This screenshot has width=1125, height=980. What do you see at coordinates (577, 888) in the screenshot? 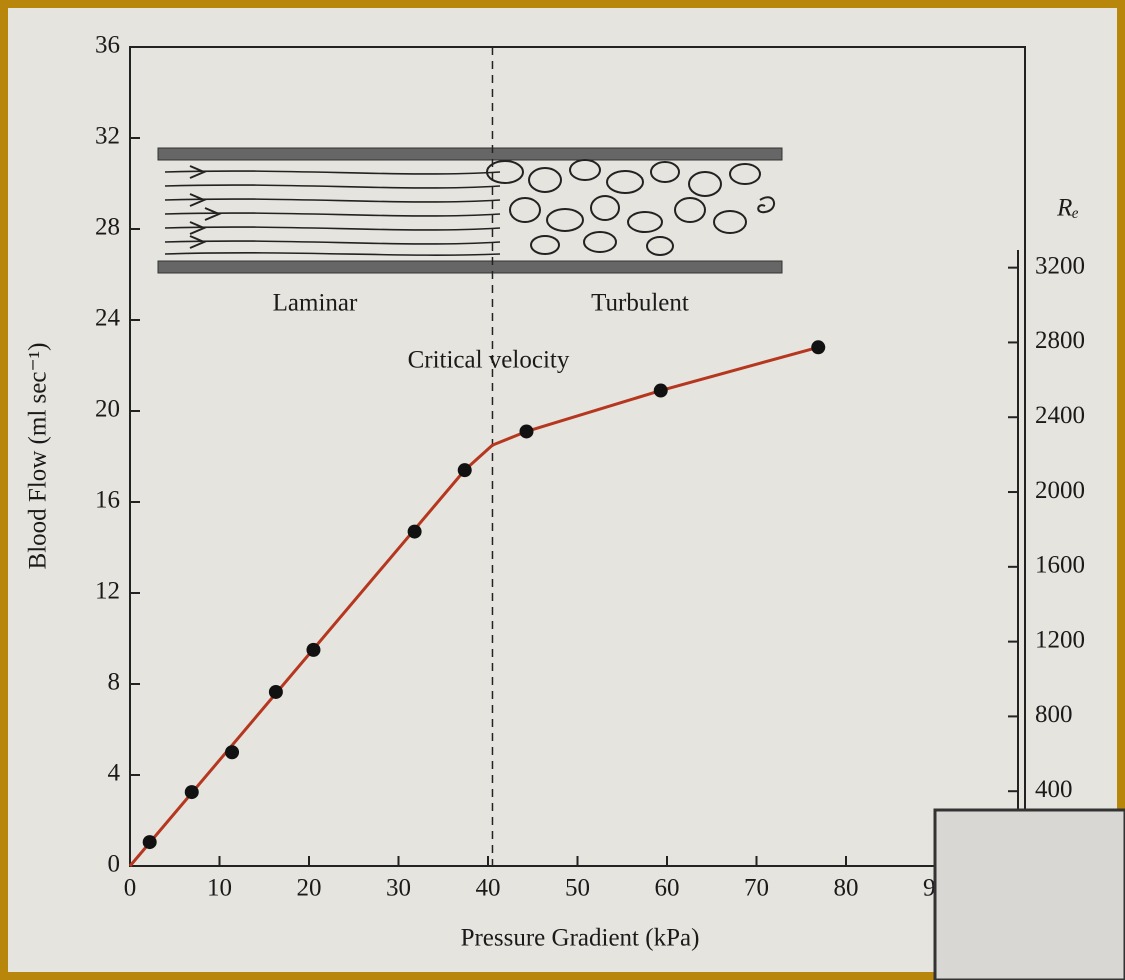
I see `x-tick-label: 50` at bounding box center [577, 888].